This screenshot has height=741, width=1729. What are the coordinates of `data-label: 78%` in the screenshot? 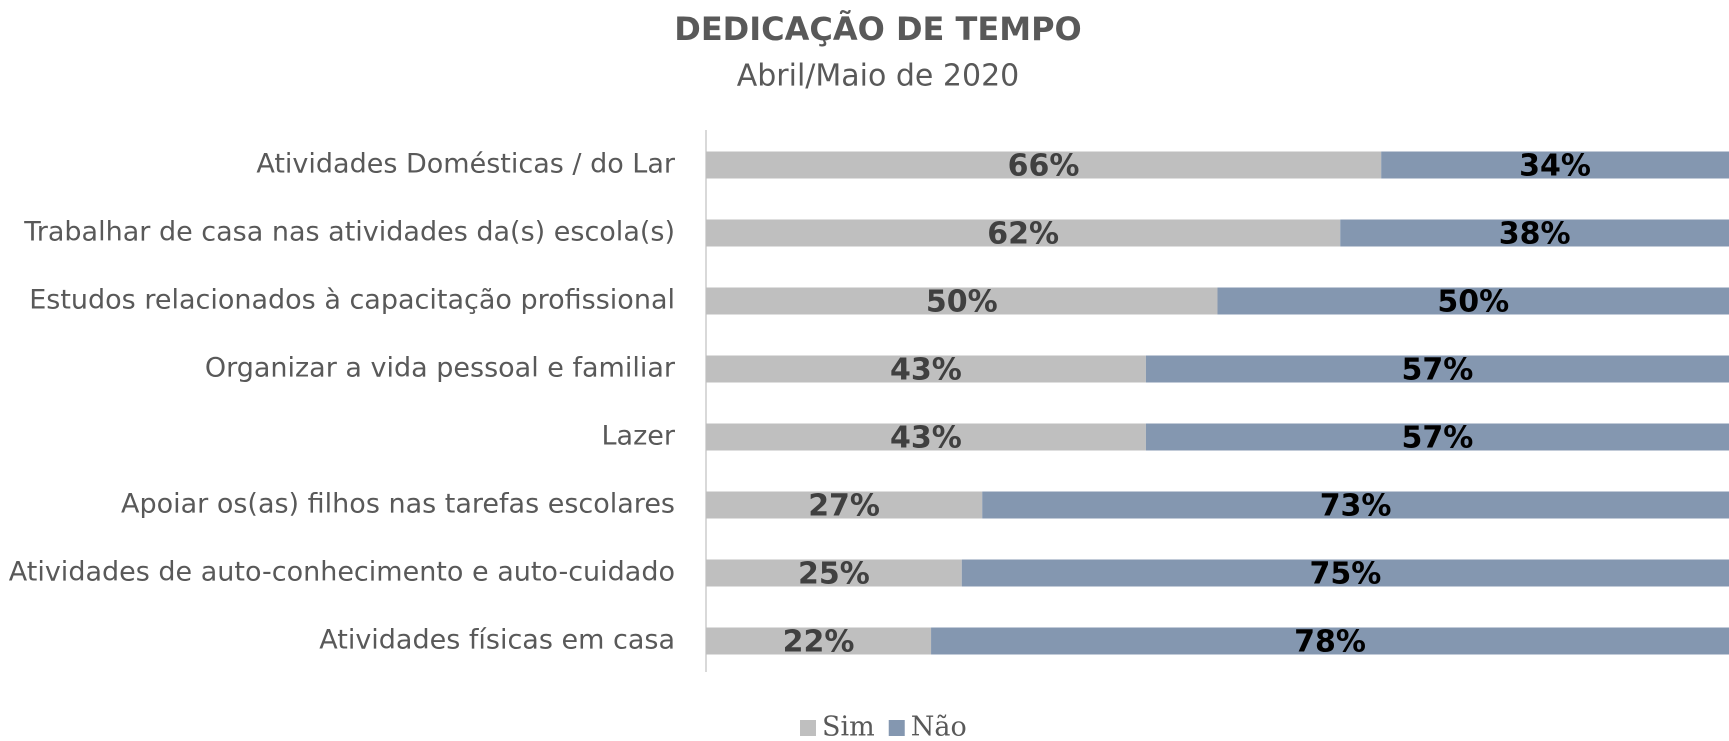 It's located at (1330, 642).